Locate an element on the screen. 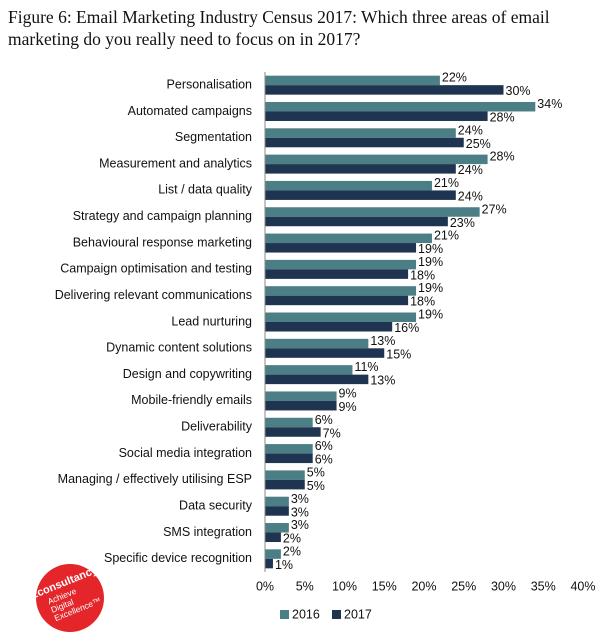 This screenshot has width=615, height=642. value-label: 15% is located at coordinates (398, 354).